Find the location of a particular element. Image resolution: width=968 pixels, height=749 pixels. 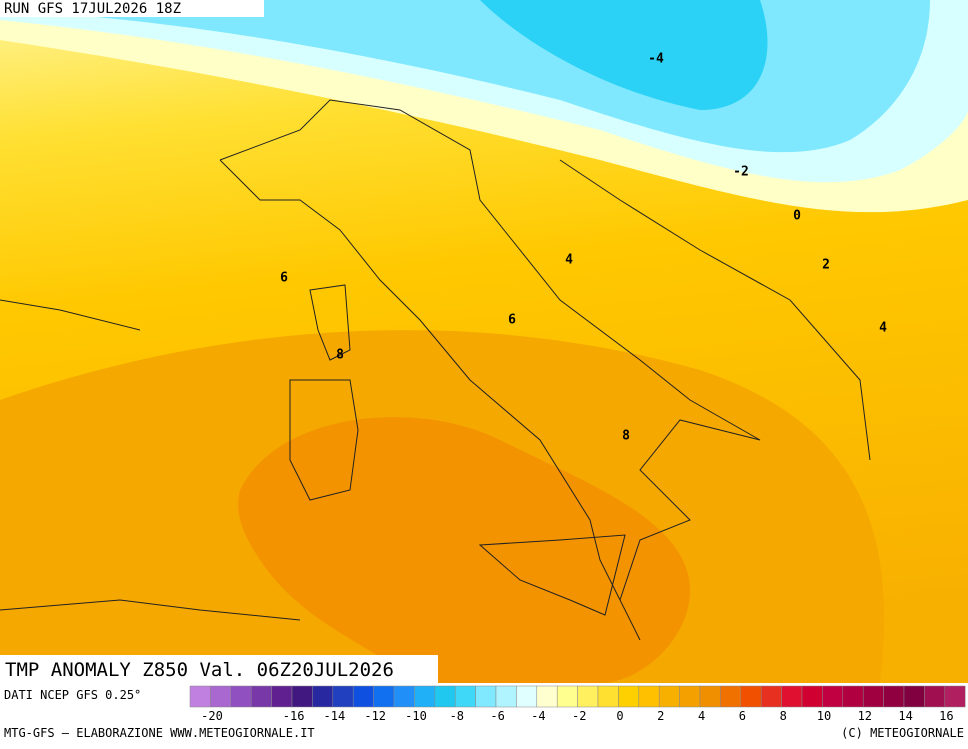

contour-label: 2 is located at coordinates (826, 265).